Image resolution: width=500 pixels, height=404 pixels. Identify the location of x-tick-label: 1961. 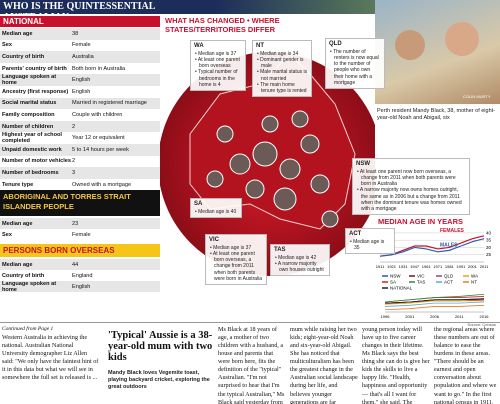
(427, 266).